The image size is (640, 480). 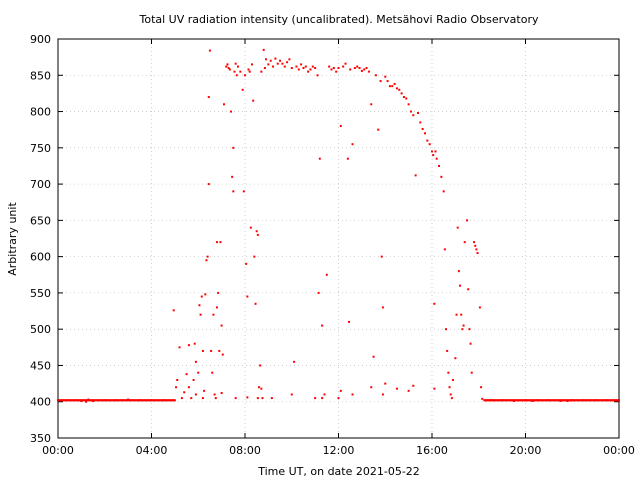 What do you see at coordinates (40, 39) in the screenshot?
I see `y-tick-label: 900` at bounding box center [40, 39].